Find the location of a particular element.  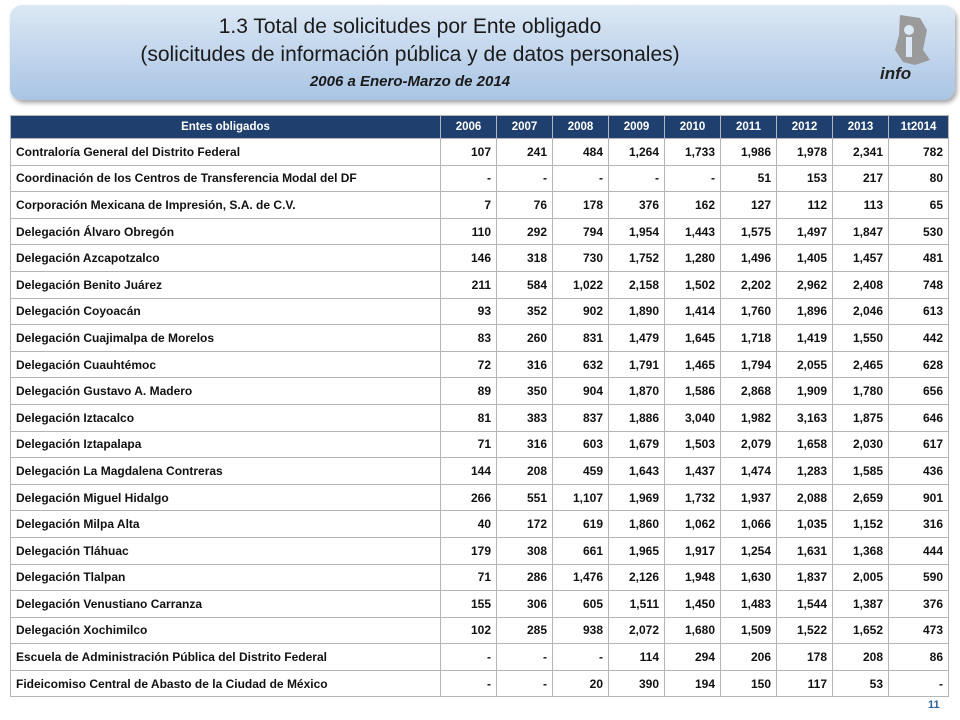

entity-name: Delegación Miguel Hidalgo is located at coordinates (225, 497).